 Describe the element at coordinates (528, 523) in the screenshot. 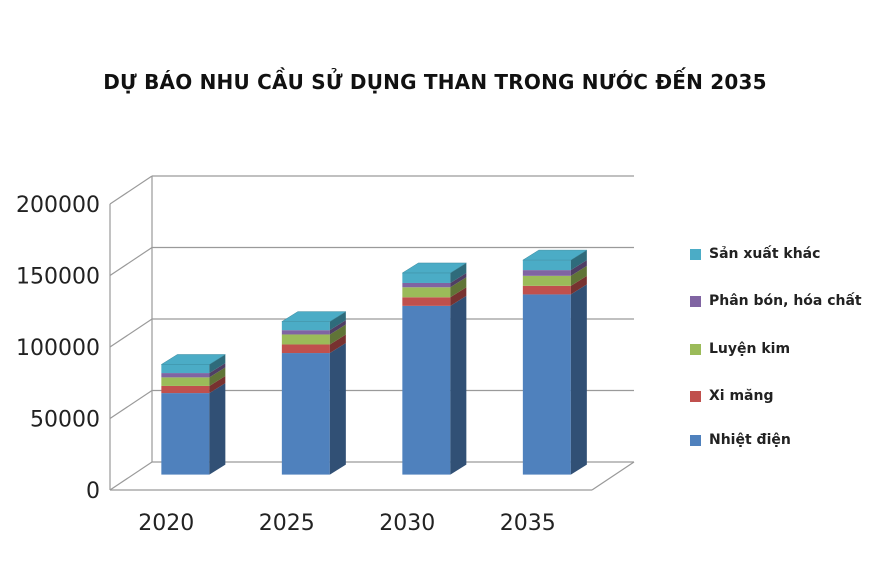

I see `x-tick-label: 2035` at that location.